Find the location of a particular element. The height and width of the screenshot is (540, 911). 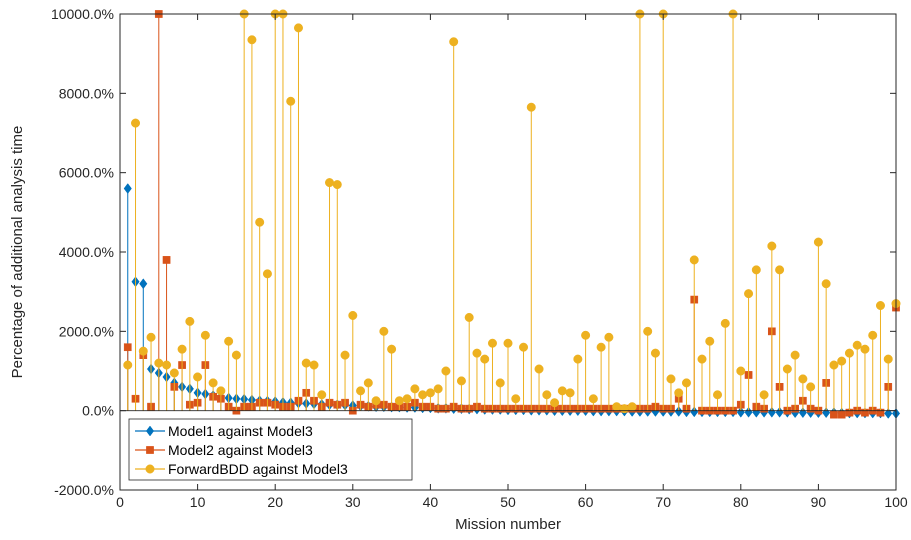

y-tick-label: -2000.0% is located at coordinates (84, 490).